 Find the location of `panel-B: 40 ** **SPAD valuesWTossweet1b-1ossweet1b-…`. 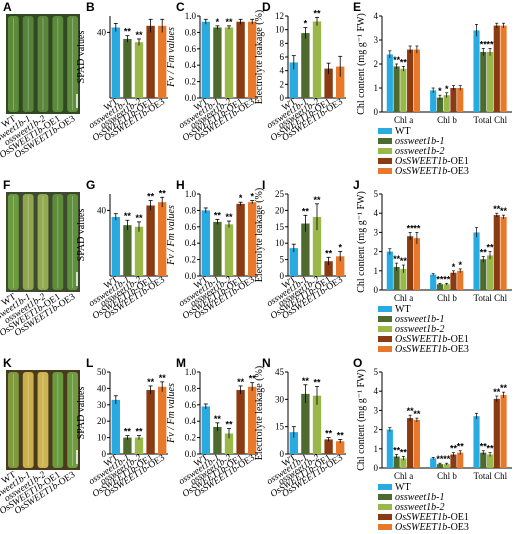

panel-B: 40 ** **SPAD valuesWTossweet1b-1ossweet1b-… is located at coordinates (122, 80).